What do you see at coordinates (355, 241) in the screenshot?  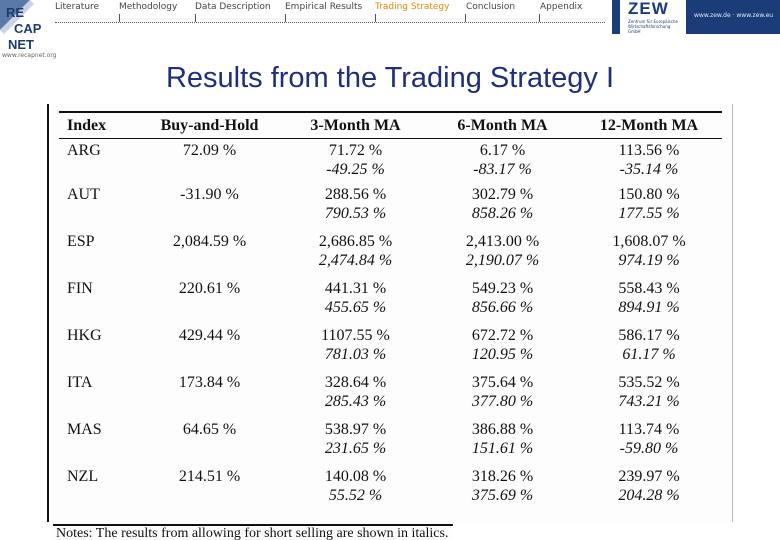 I see `ma3-value: 2,686.85 %` at bounding box center [355, 241].